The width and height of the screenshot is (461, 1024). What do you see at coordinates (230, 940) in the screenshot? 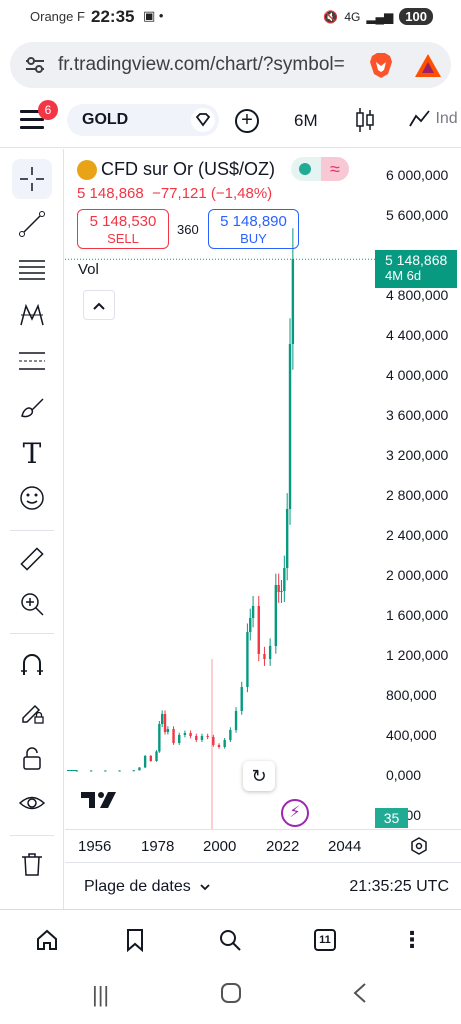
I see `search-icon` at bounding box center [230, 940].